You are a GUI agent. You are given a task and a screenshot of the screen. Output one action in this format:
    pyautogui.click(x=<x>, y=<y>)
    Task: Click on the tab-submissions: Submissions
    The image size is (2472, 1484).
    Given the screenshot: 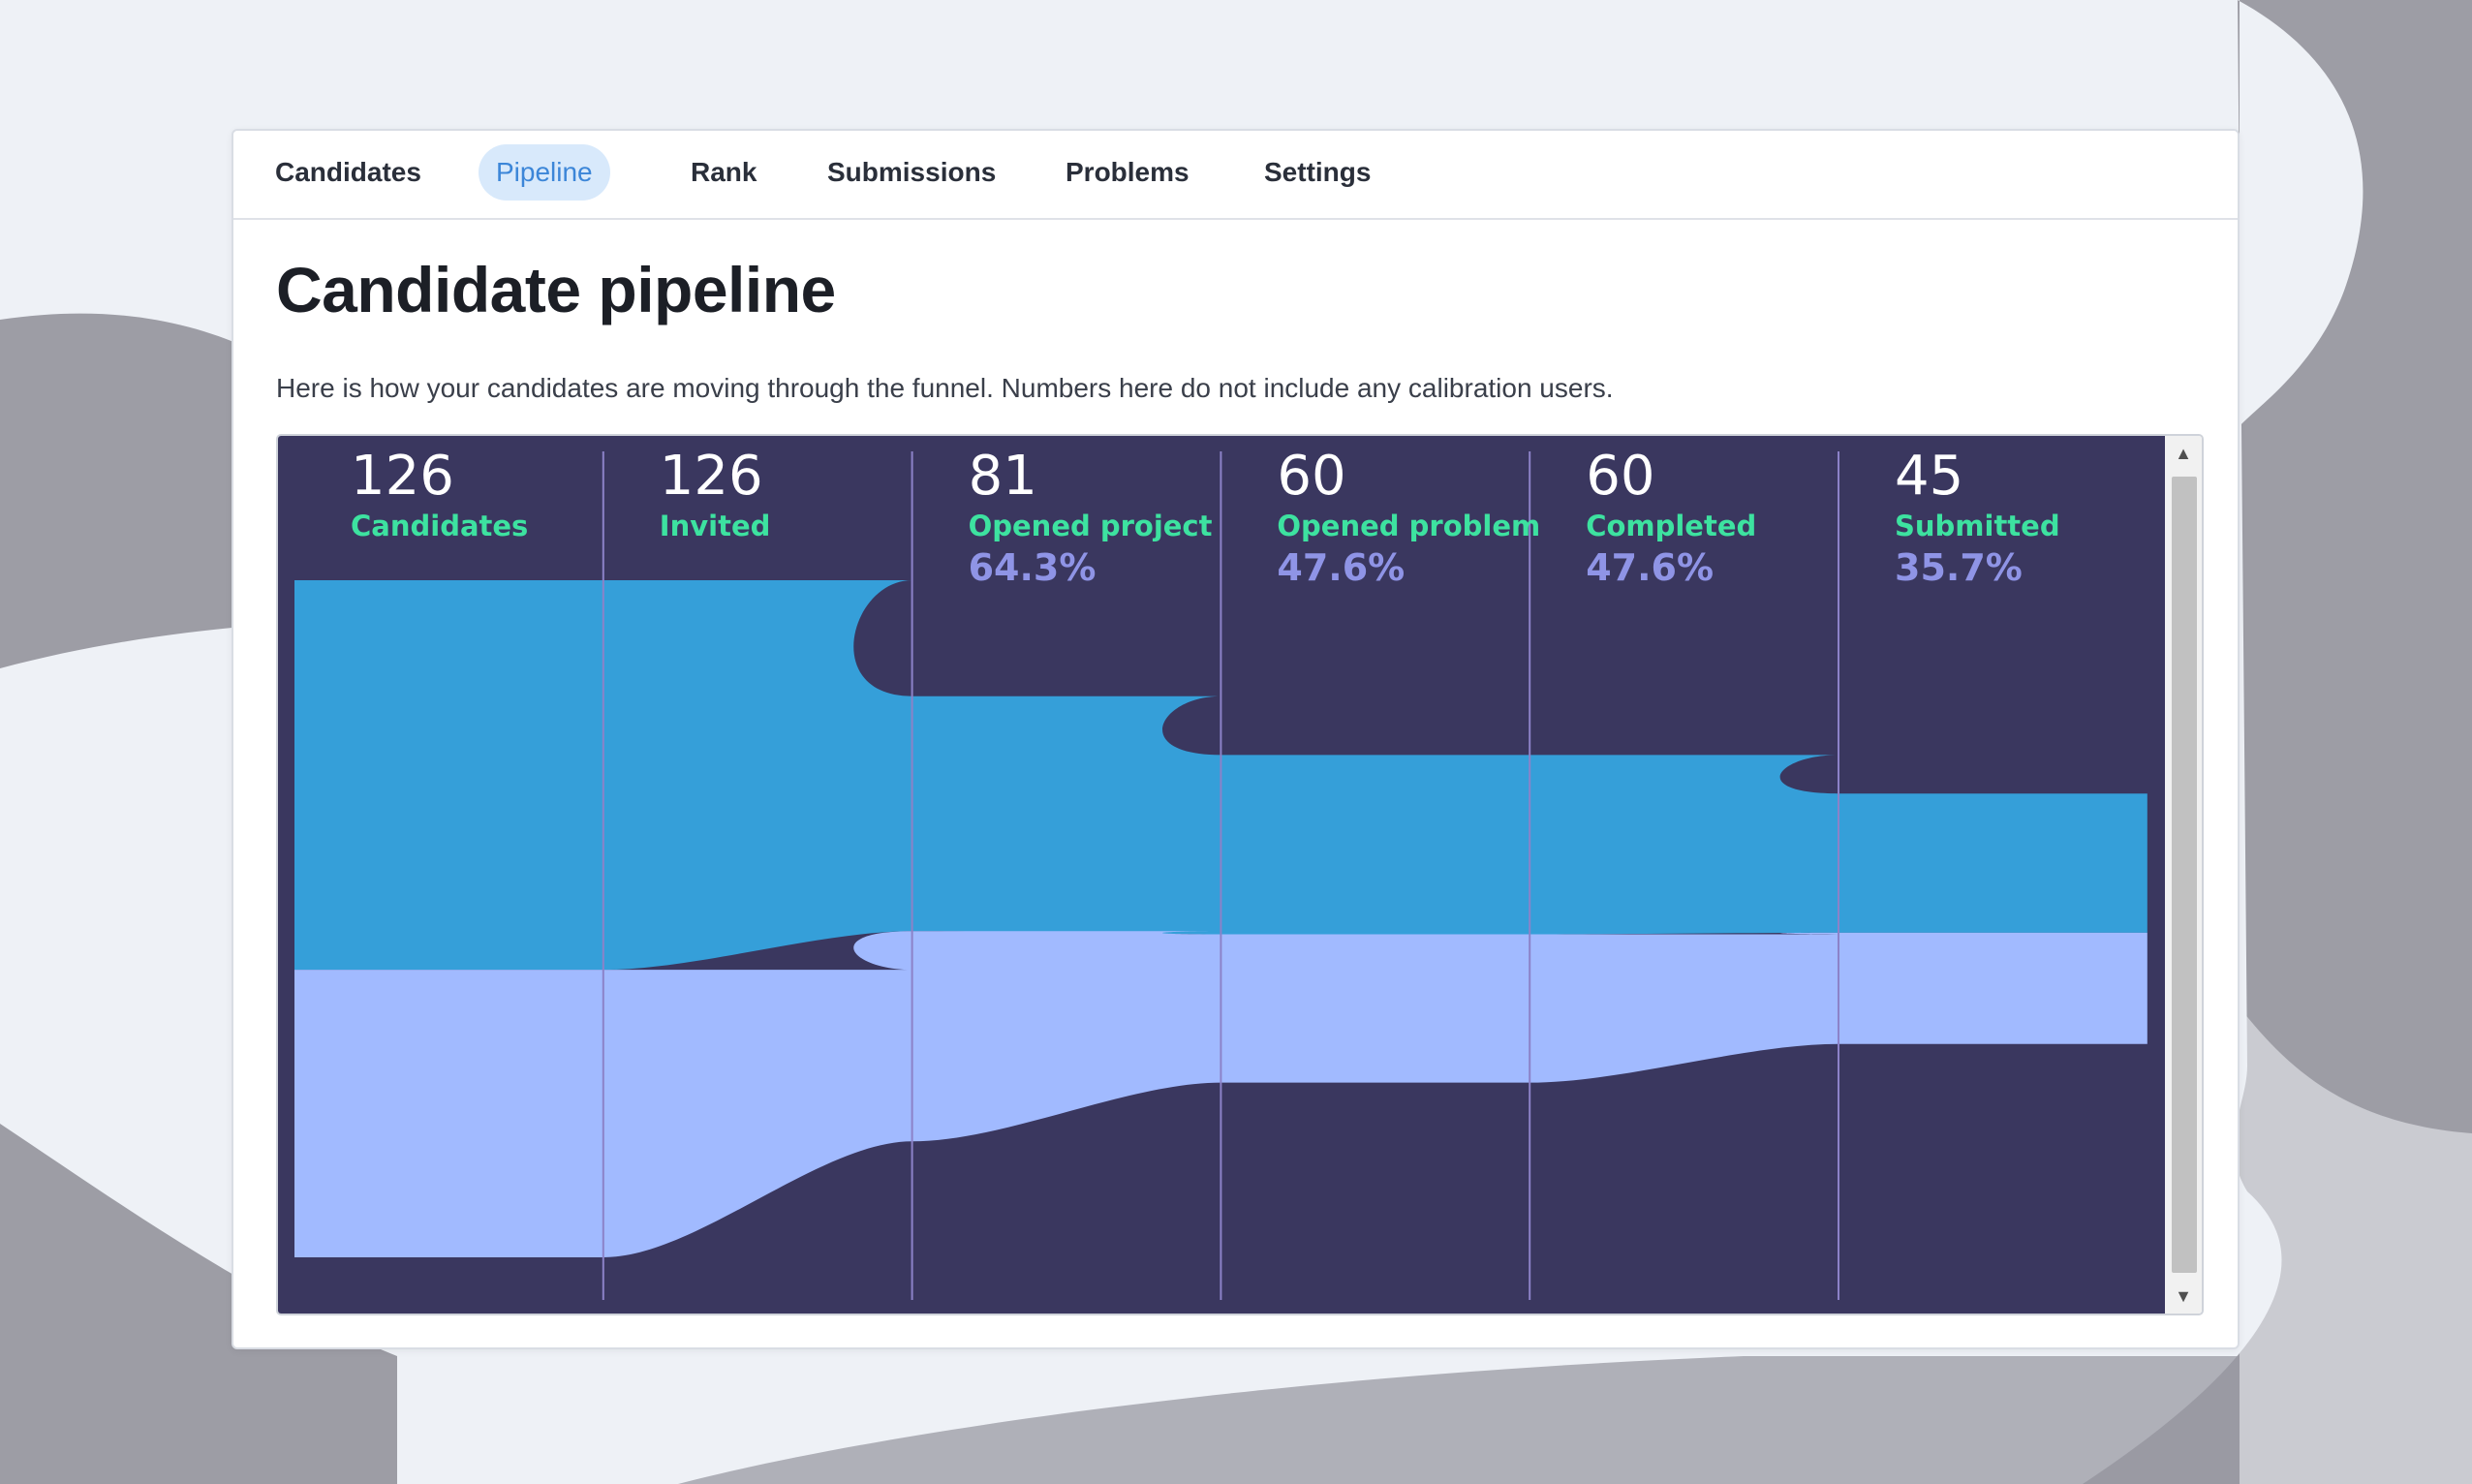 What is the action you would take?
    pyautogui.click(x=912, y=172)
    